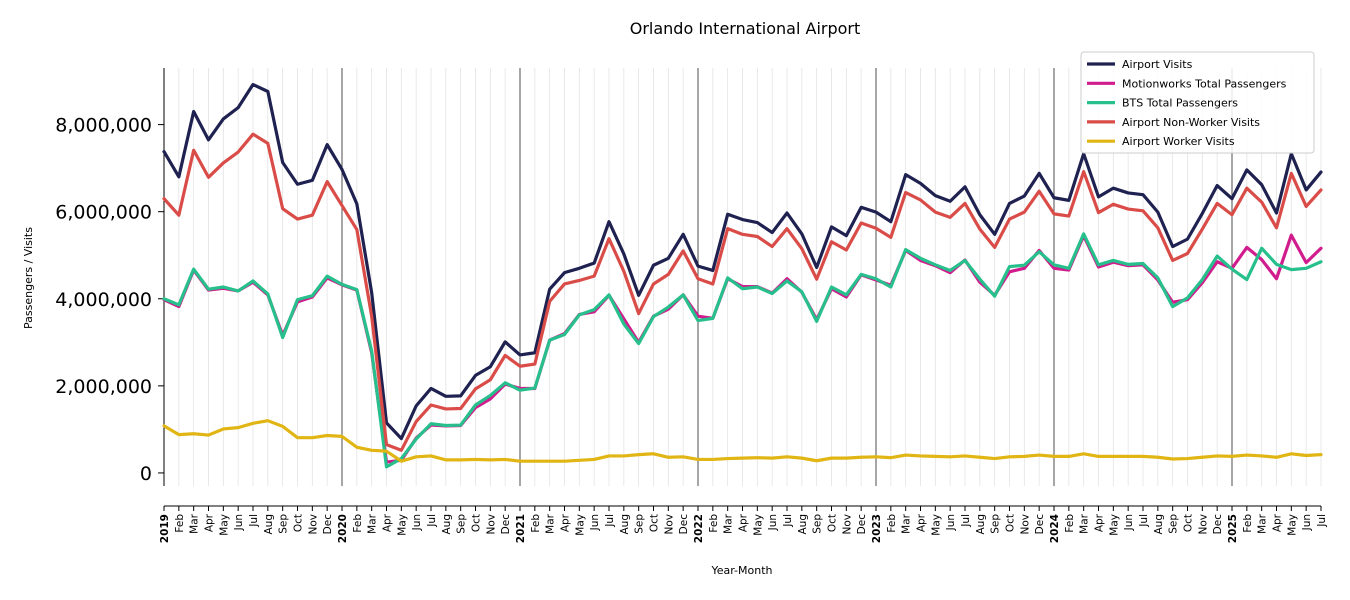 This screenshot has width=1350, height=600. I want to click on legend-label: Airport Non-Worker Visits, so click(1191, 122).